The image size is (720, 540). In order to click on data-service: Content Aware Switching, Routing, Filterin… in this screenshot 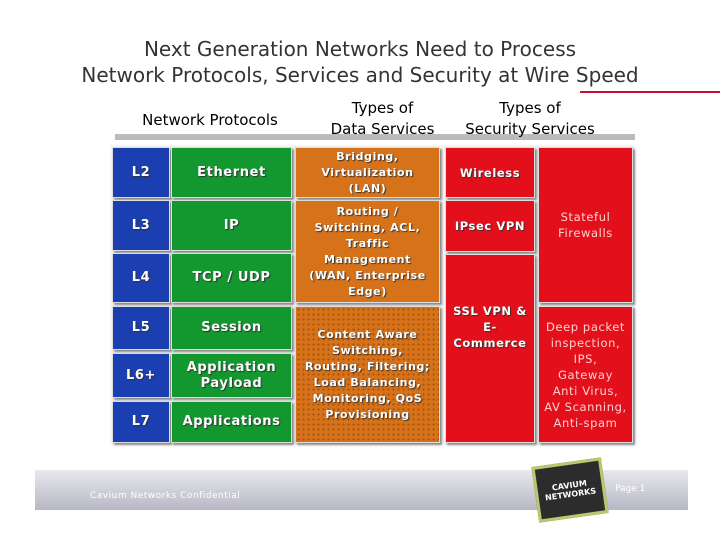, I will do `click(367, 374)`.